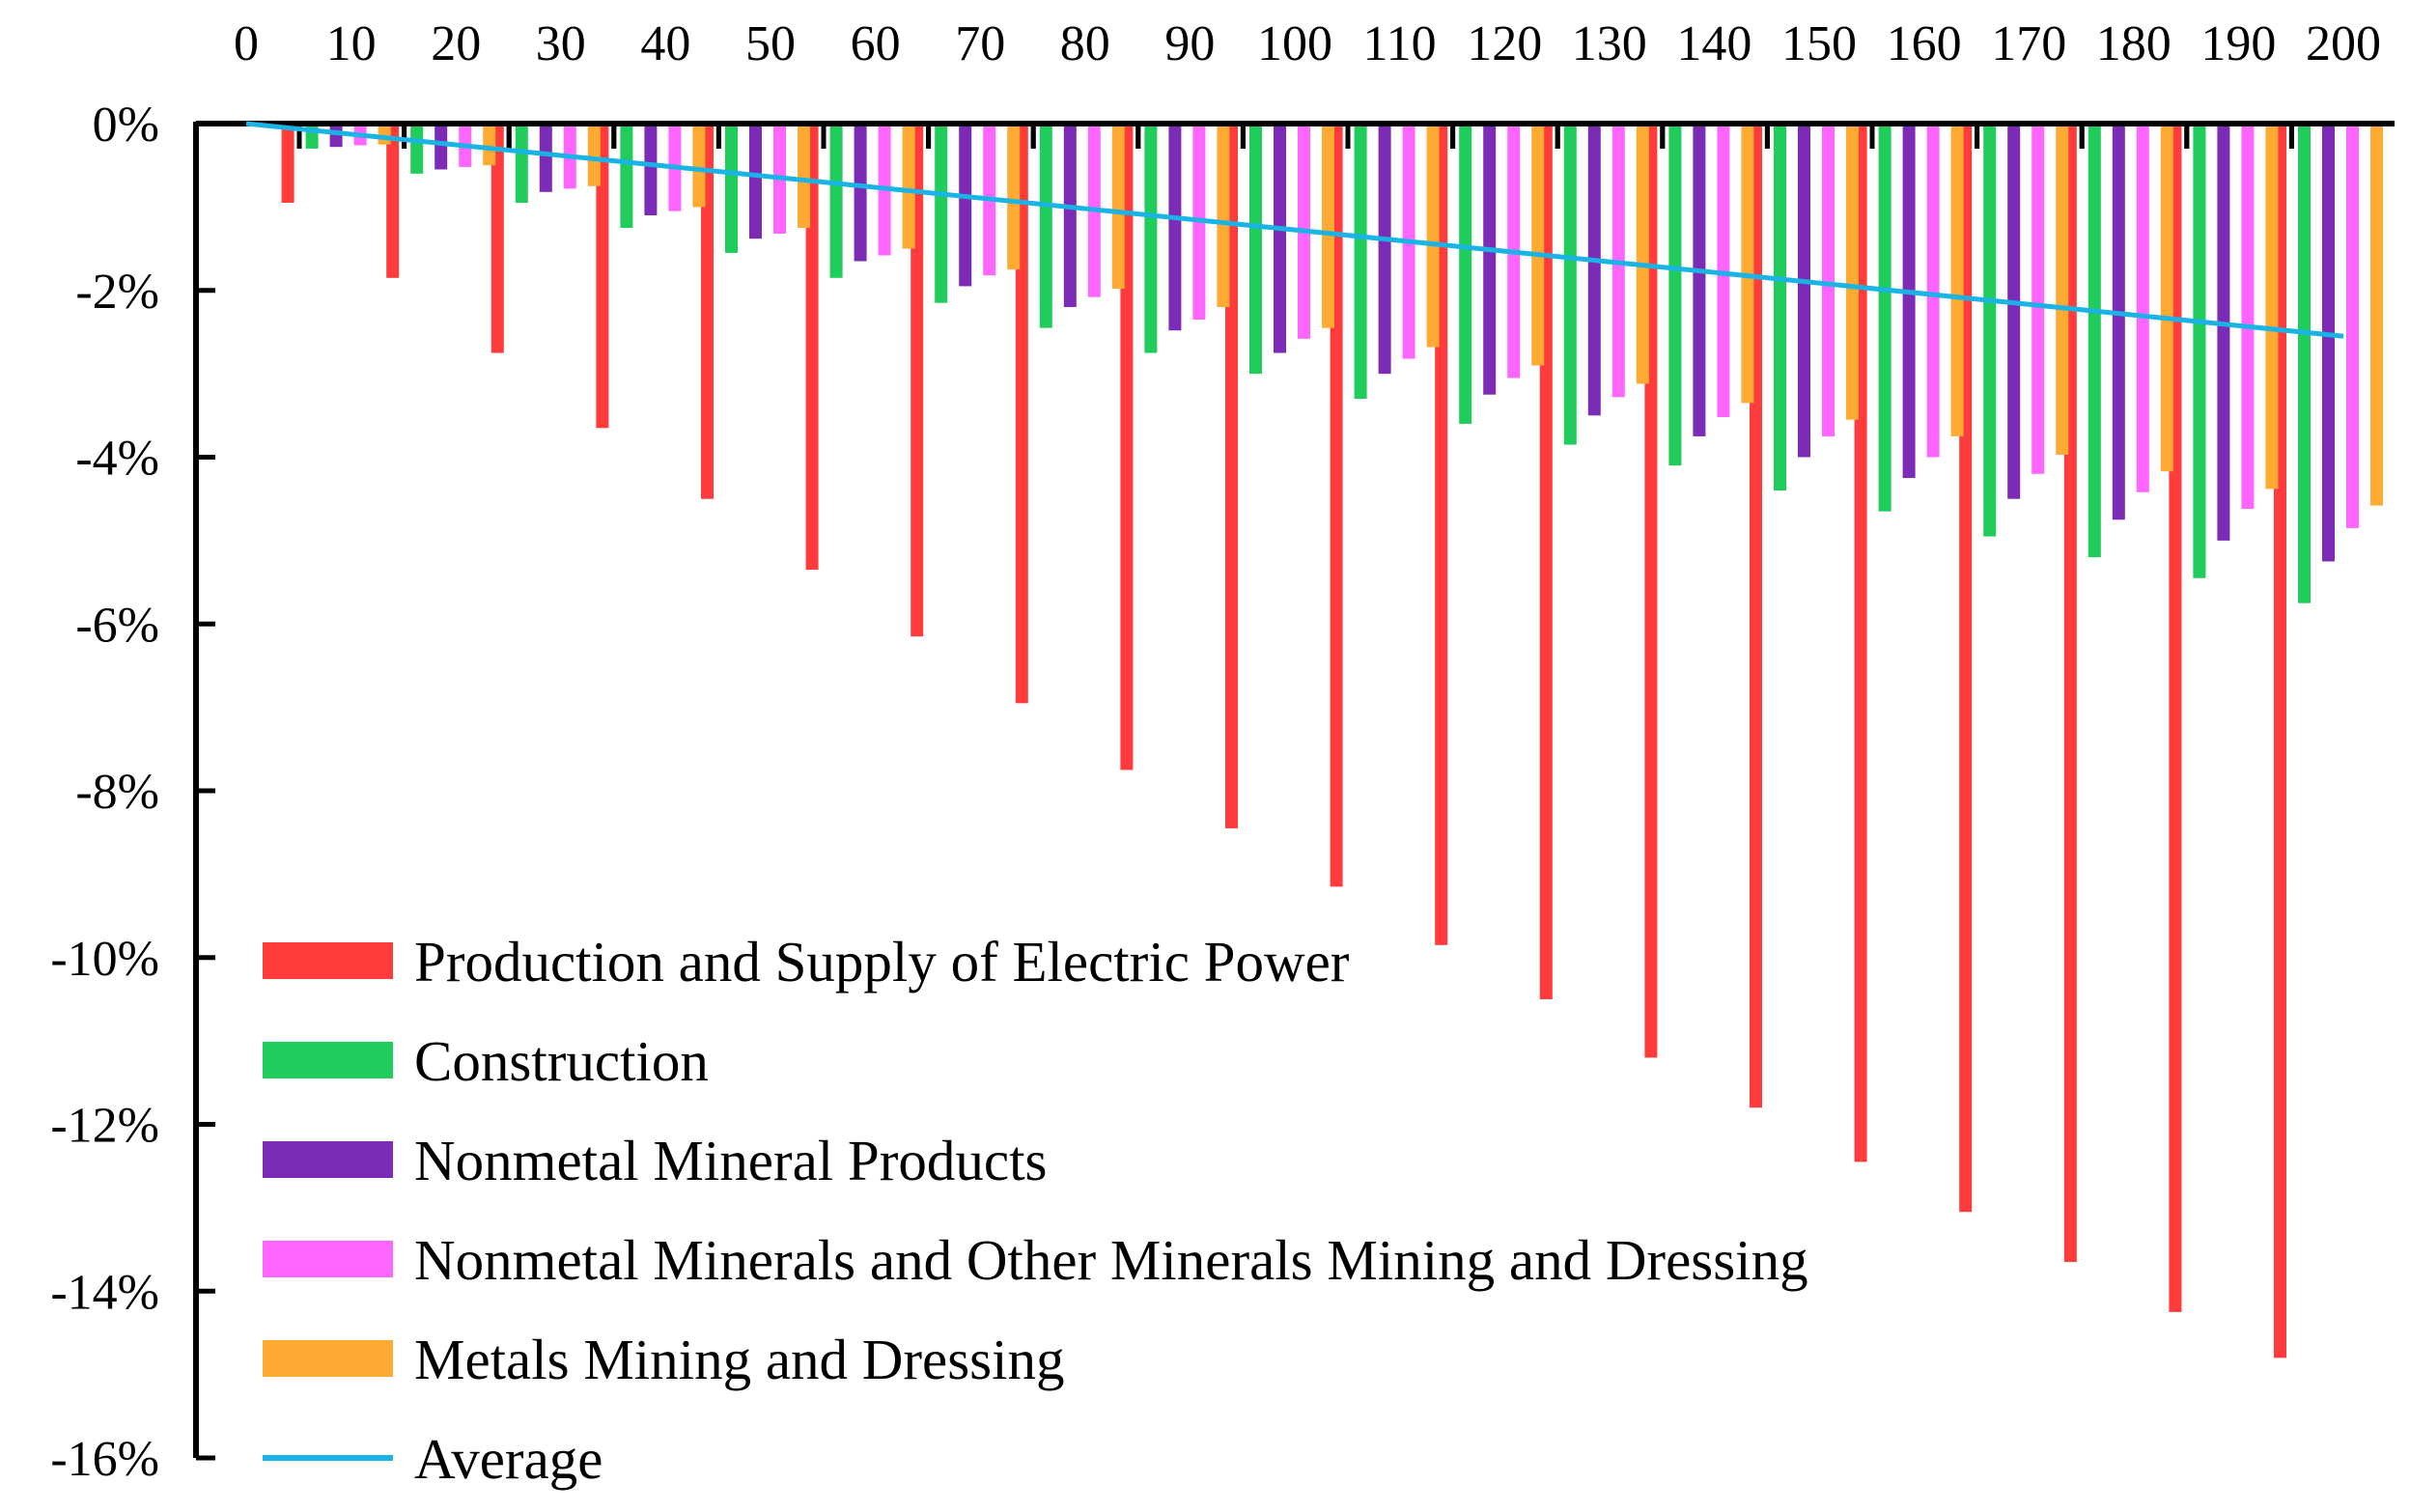 This screenshot has height=1512, width=2410. Describe the element at coordinates (105, 960) in the screenshot. I see `y-tick-label: -10%` at that location.